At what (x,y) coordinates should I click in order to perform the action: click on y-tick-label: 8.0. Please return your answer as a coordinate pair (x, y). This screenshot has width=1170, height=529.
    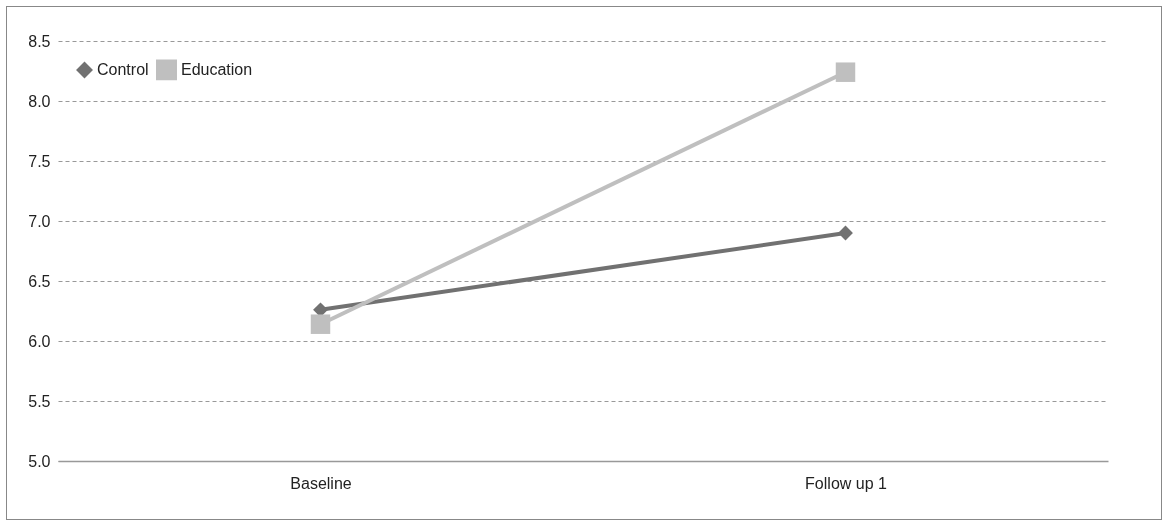
    Looking at the image, I should click on (39, 101).